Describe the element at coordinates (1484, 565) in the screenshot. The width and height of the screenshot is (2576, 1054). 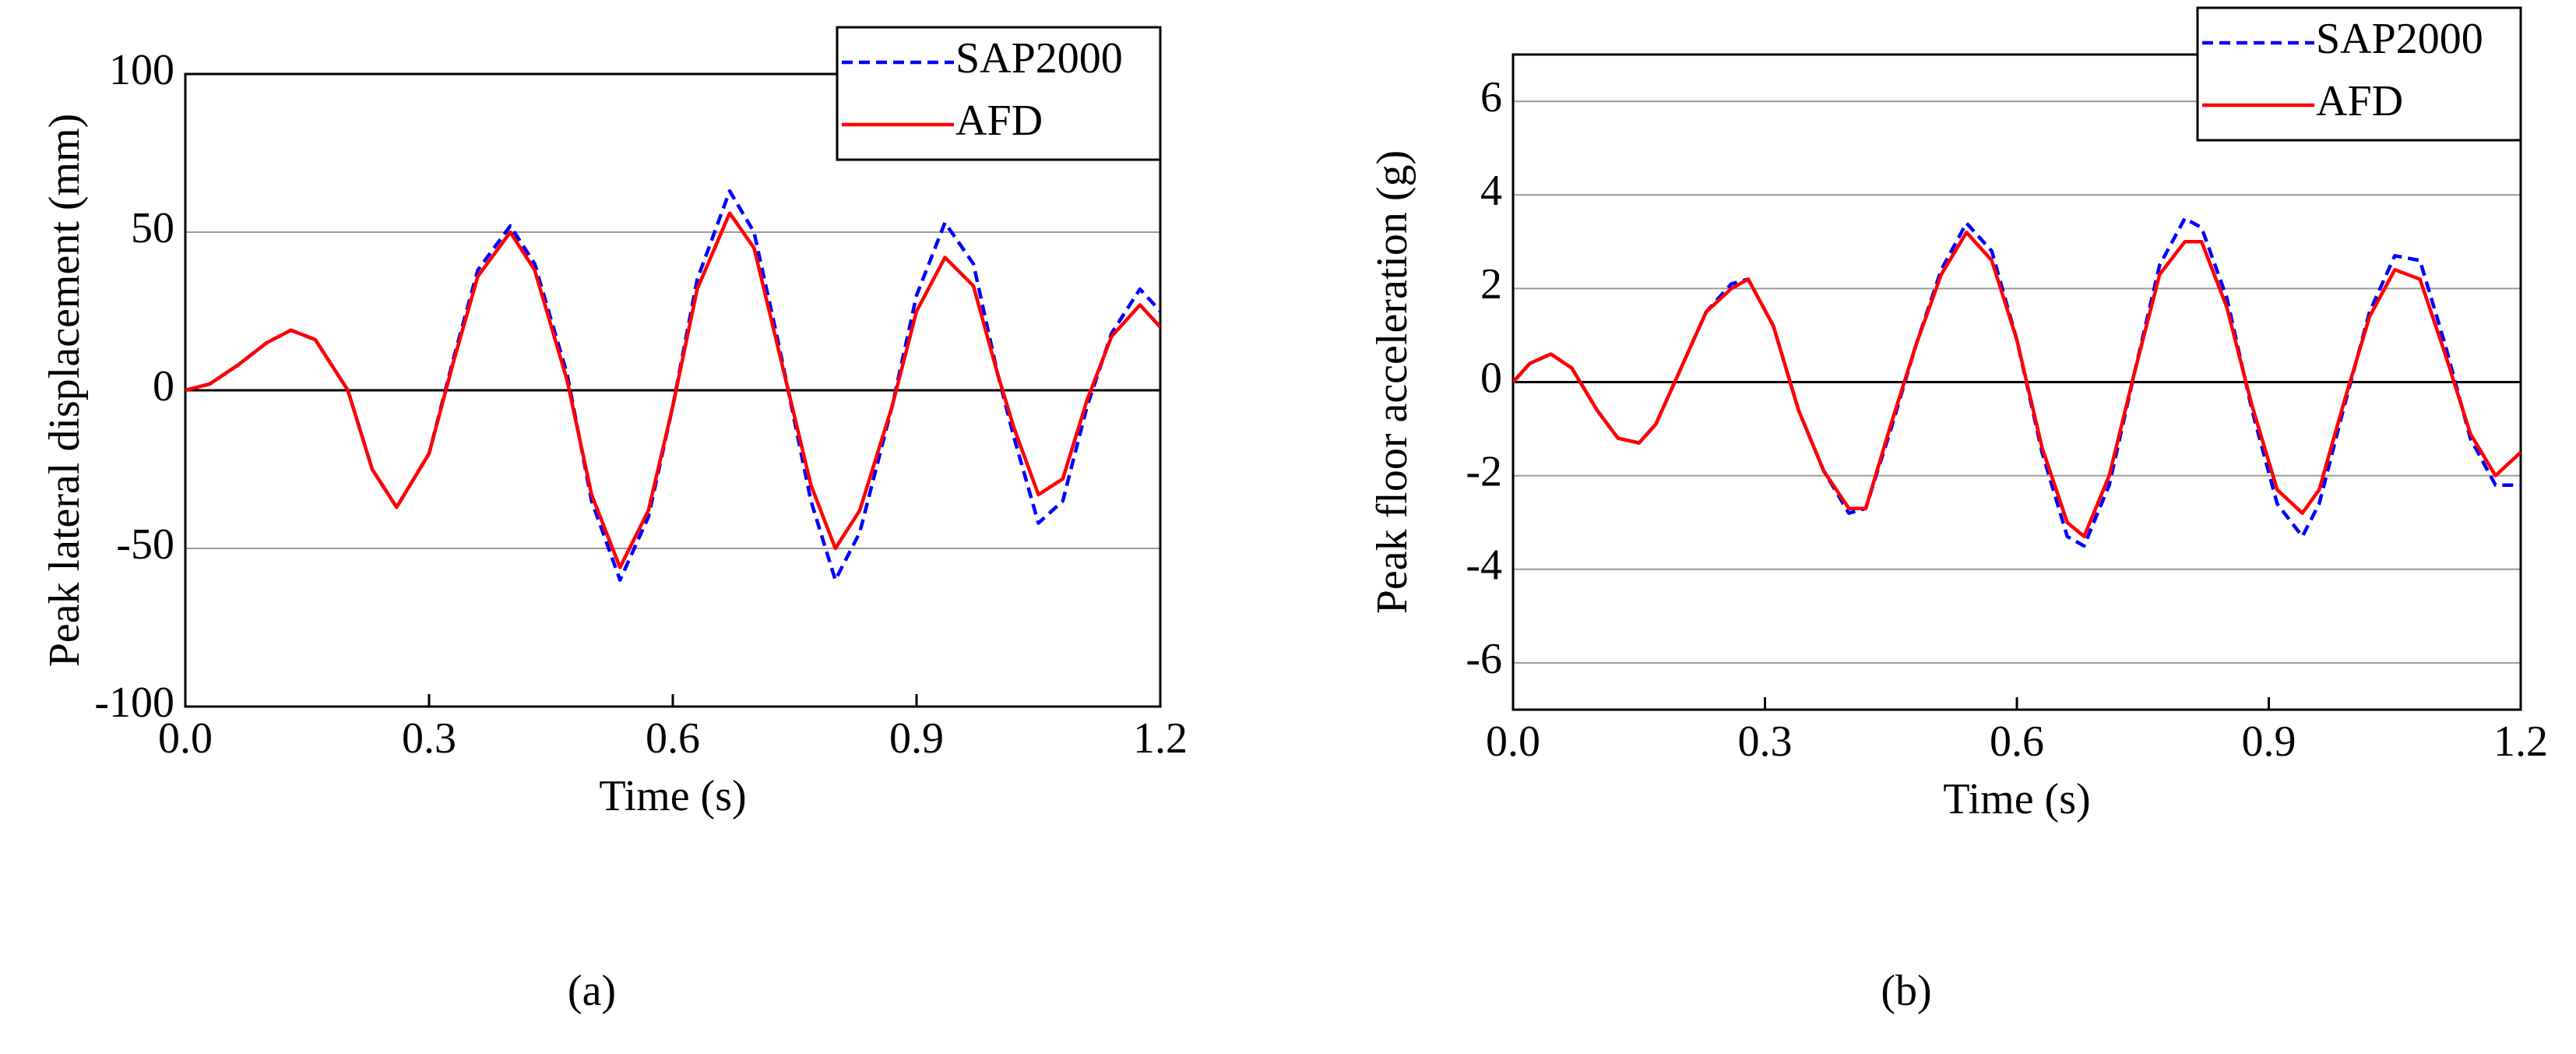
I see `y-tick-label: -4` at that location.